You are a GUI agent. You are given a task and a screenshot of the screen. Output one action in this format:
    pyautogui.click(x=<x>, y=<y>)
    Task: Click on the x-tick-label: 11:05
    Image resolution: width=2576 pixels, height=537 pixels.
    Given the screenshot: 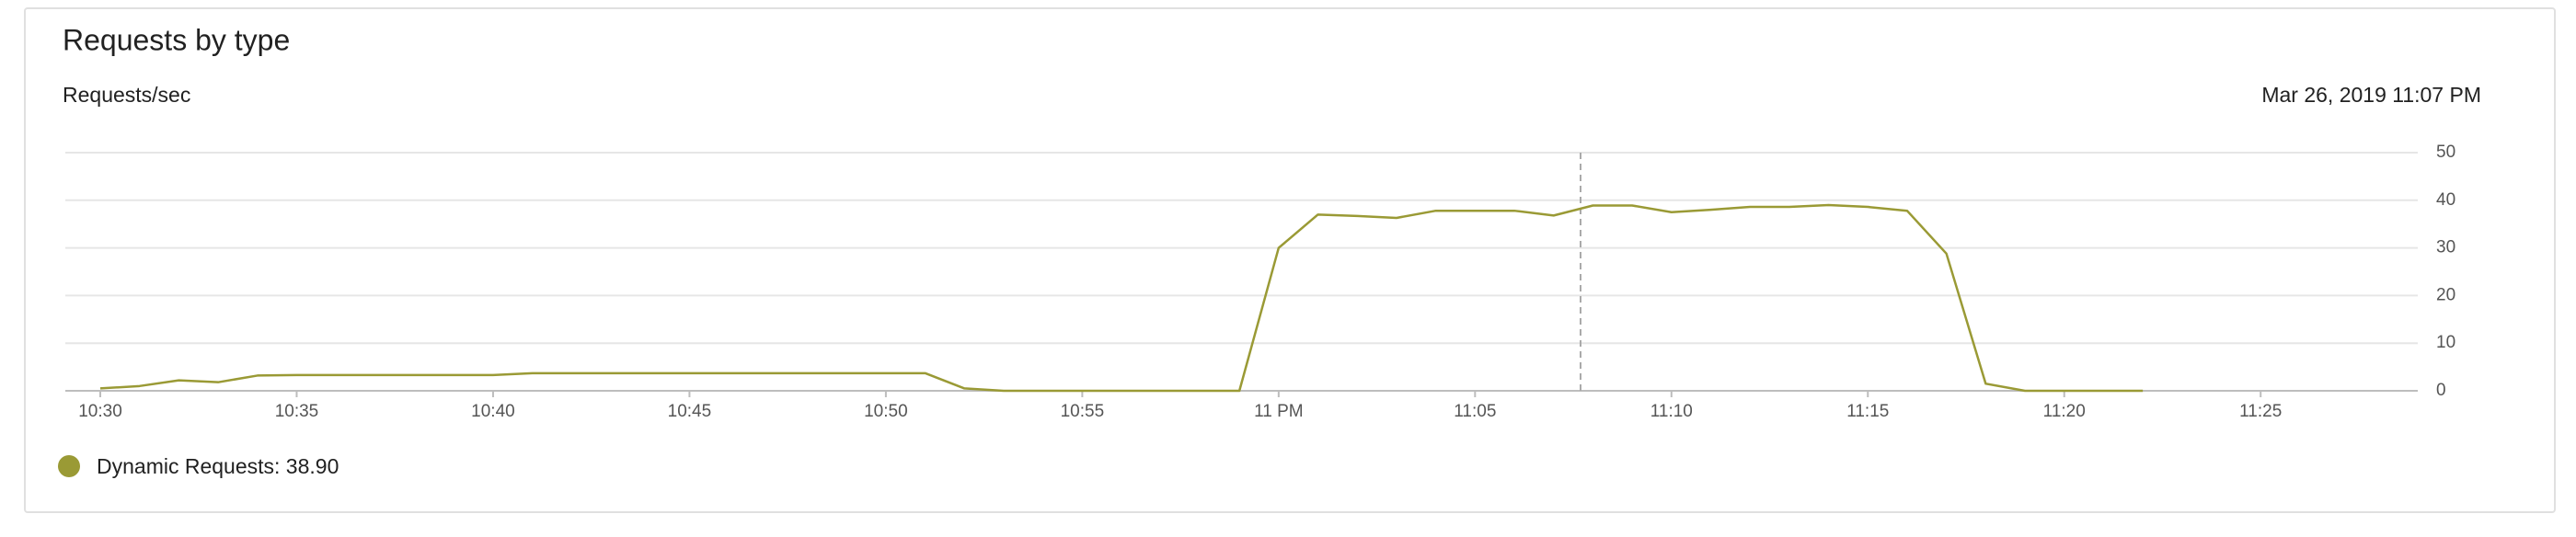 What is the action you would take?
    pyautogui.click(x=1475, y=411)
    